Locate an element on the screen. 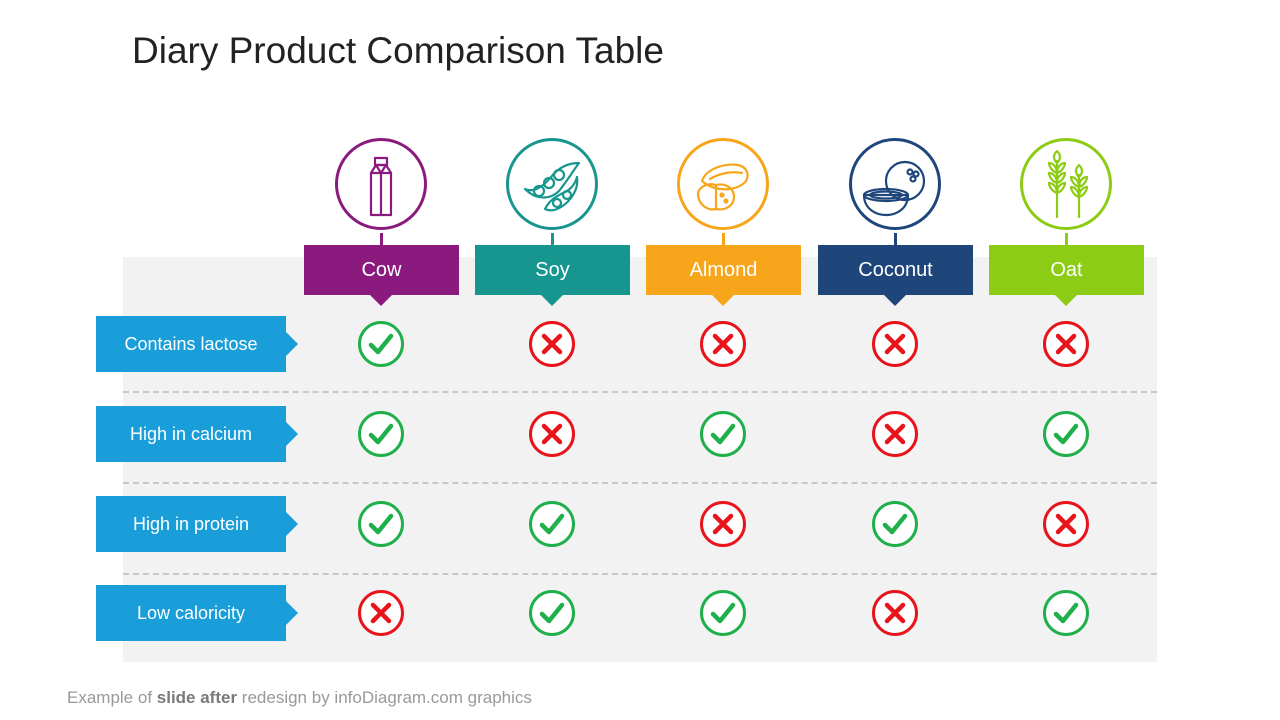  footer-prefix: Example of is located at coordinates (112, 697).